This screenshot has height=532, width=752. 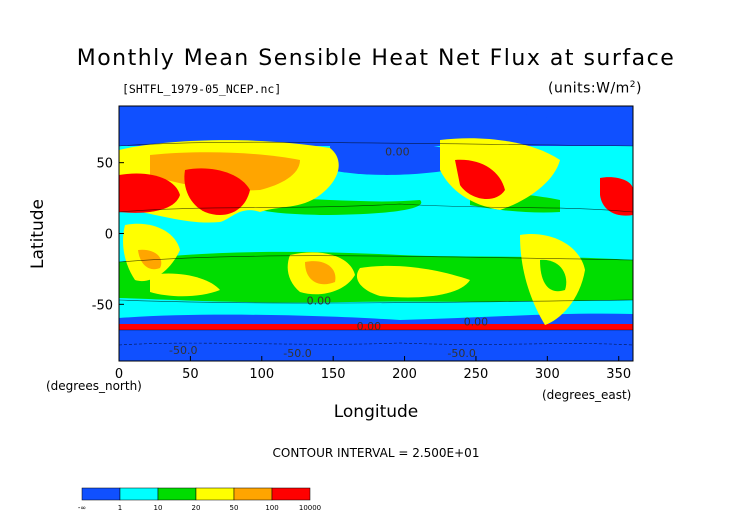 I want to click on units-label: (units:W/m2), so click(x=595, y=88).